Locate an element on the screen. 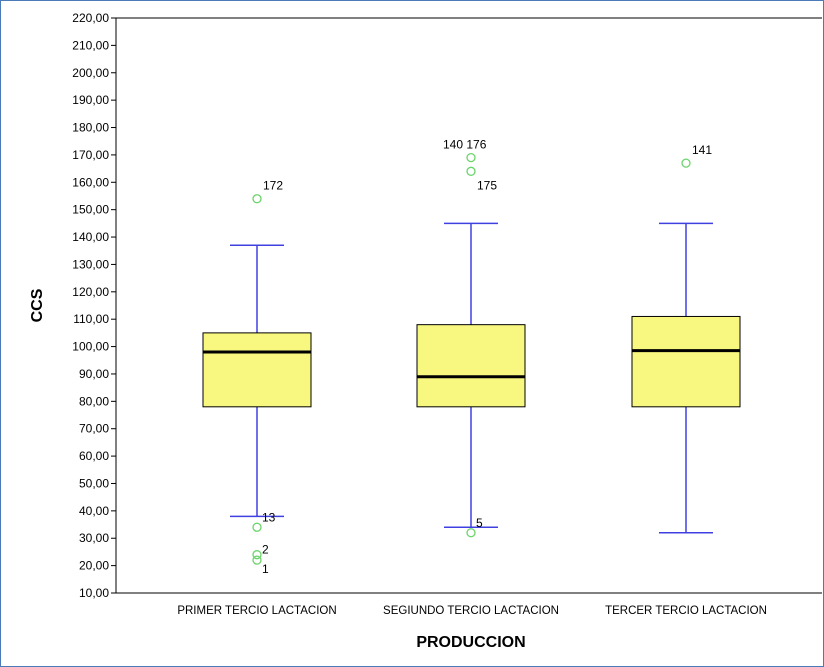  y-tick-label: 20,00 is located at coordinates (94, 566).